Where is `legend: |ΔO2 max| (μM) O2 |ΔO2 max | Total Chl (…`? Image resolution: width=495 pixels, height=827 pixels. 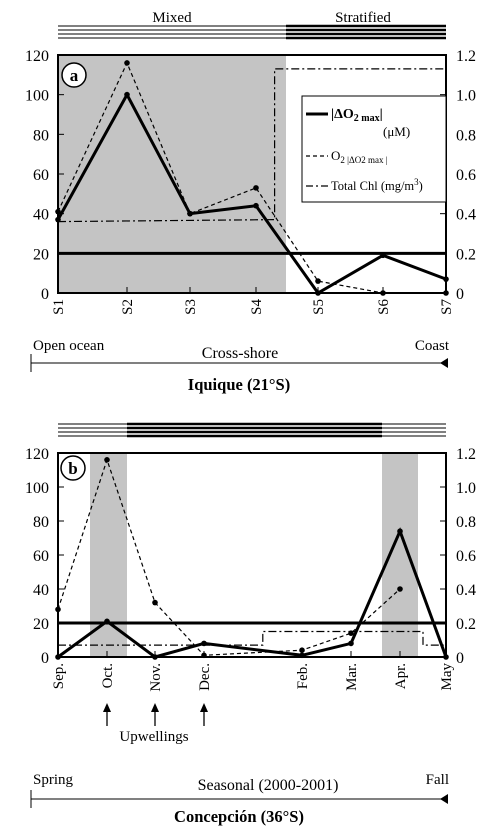 legend: |ΔO2 max| (μM) O2 |ΔO2 max | Total Chl (… is located at coordinates (374, 149).